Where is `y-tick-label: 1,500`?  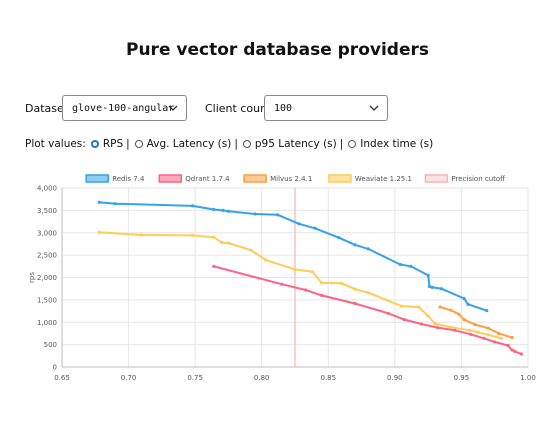 y-tick-label: 1,500 is located at coordinates (47, 300).